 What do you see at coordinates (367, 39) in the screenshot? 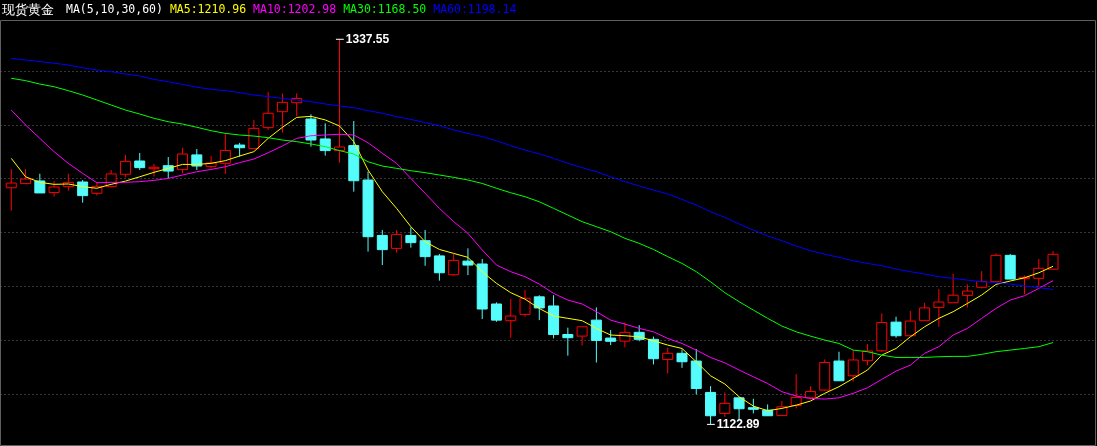
I see `annotation: 1337.55` at bounding box center [367, 39].